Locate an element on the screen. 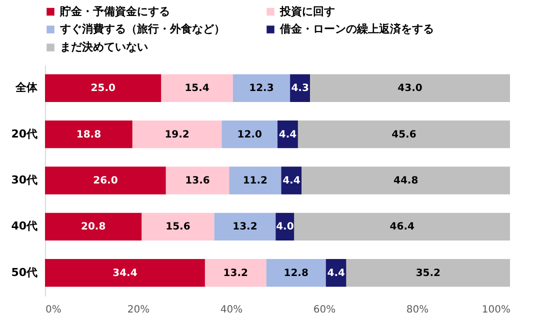 Image resolution: width=536 pixels, height=320 pixels. data-label: 15.4 is located at coordinates (197, 88).